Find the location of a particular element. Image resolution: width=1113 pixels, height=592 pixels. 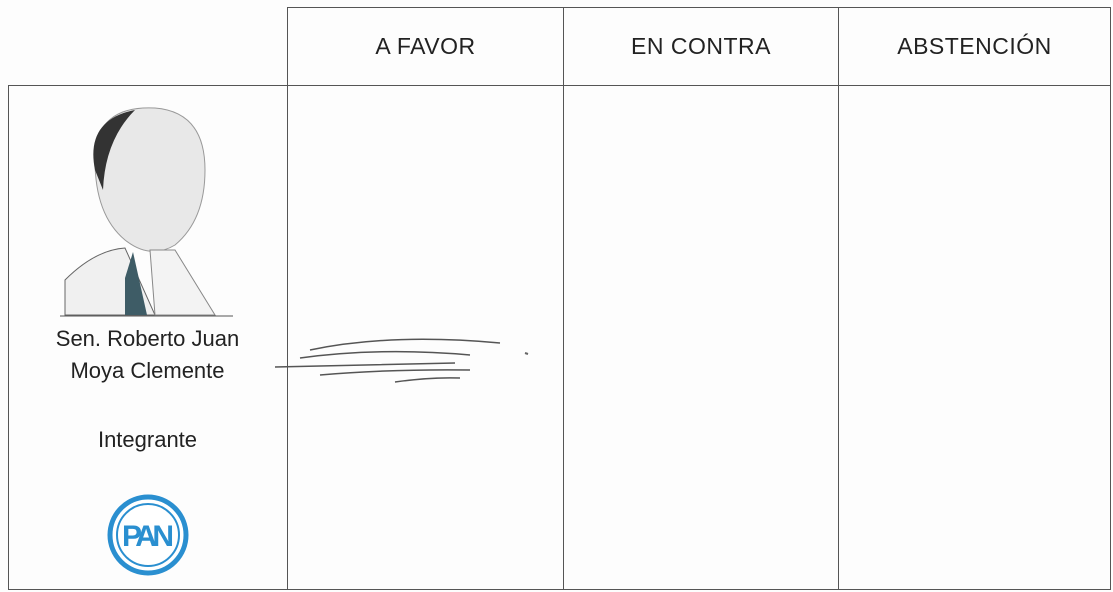

header-cell: ABSTENCIÓN is located at coordinates (974, 46).